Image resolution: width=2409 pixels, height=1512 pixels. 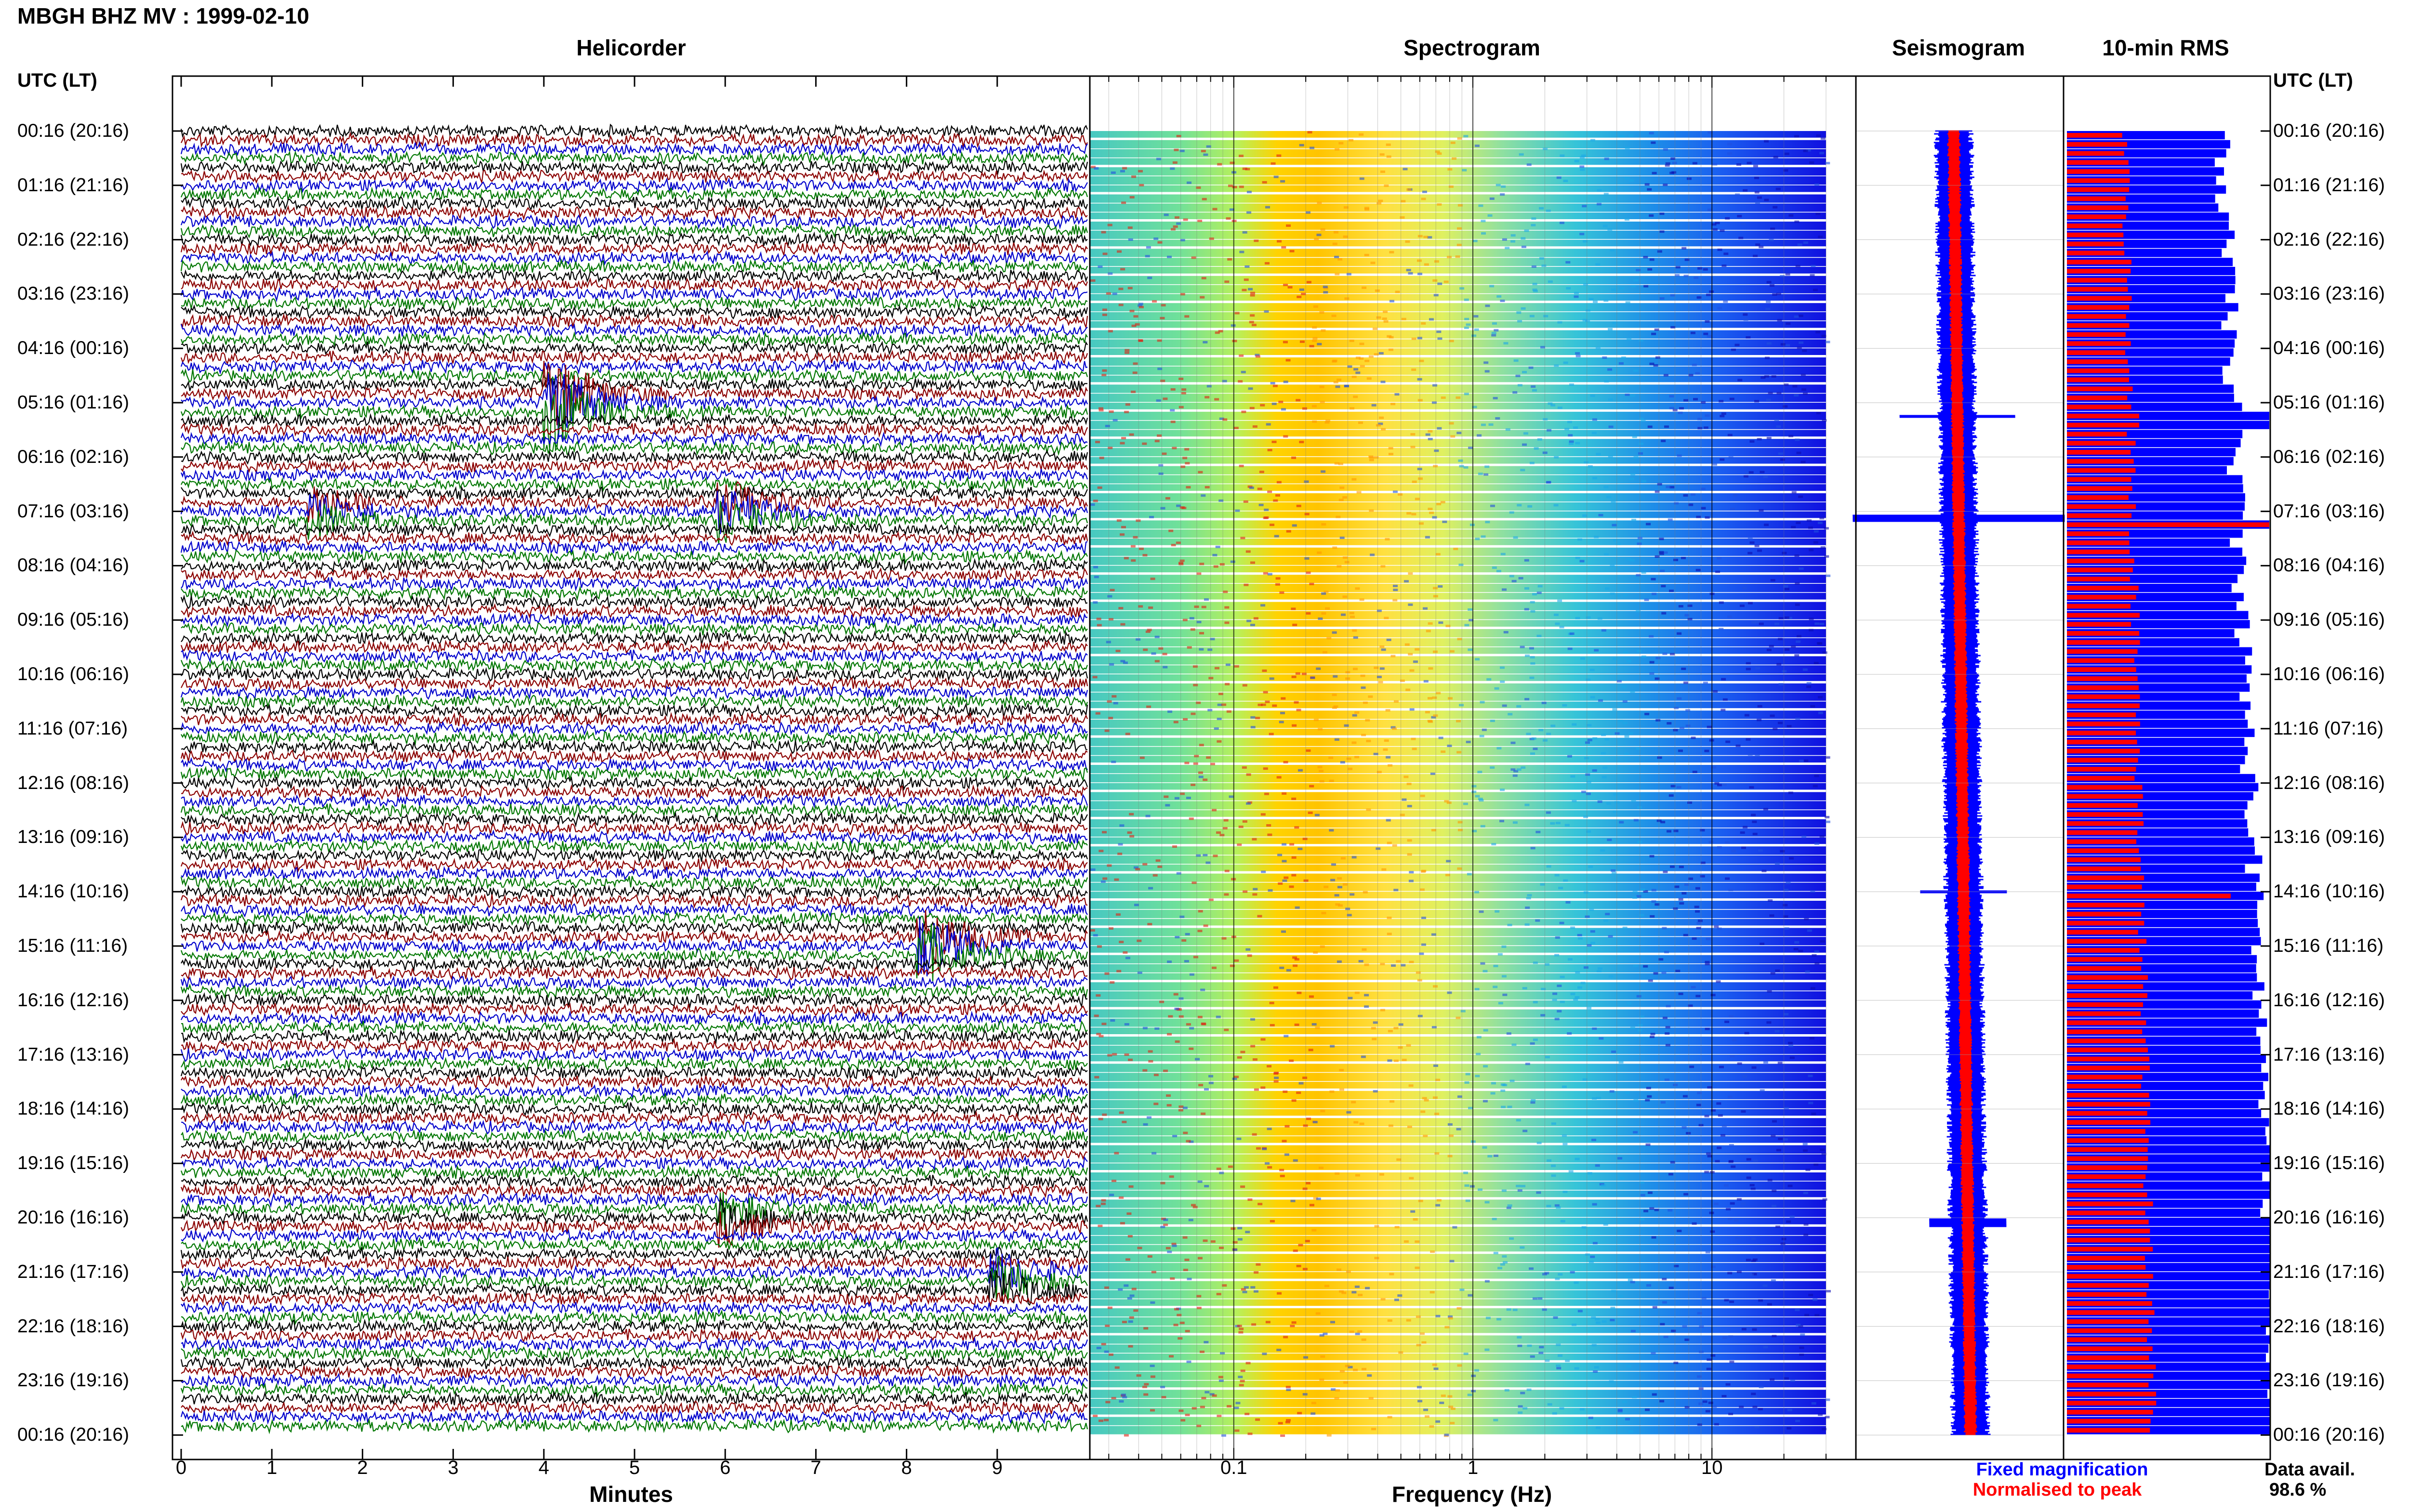 I want to click on frequency-tick-label: 1, so click(x=1473, y=1467).